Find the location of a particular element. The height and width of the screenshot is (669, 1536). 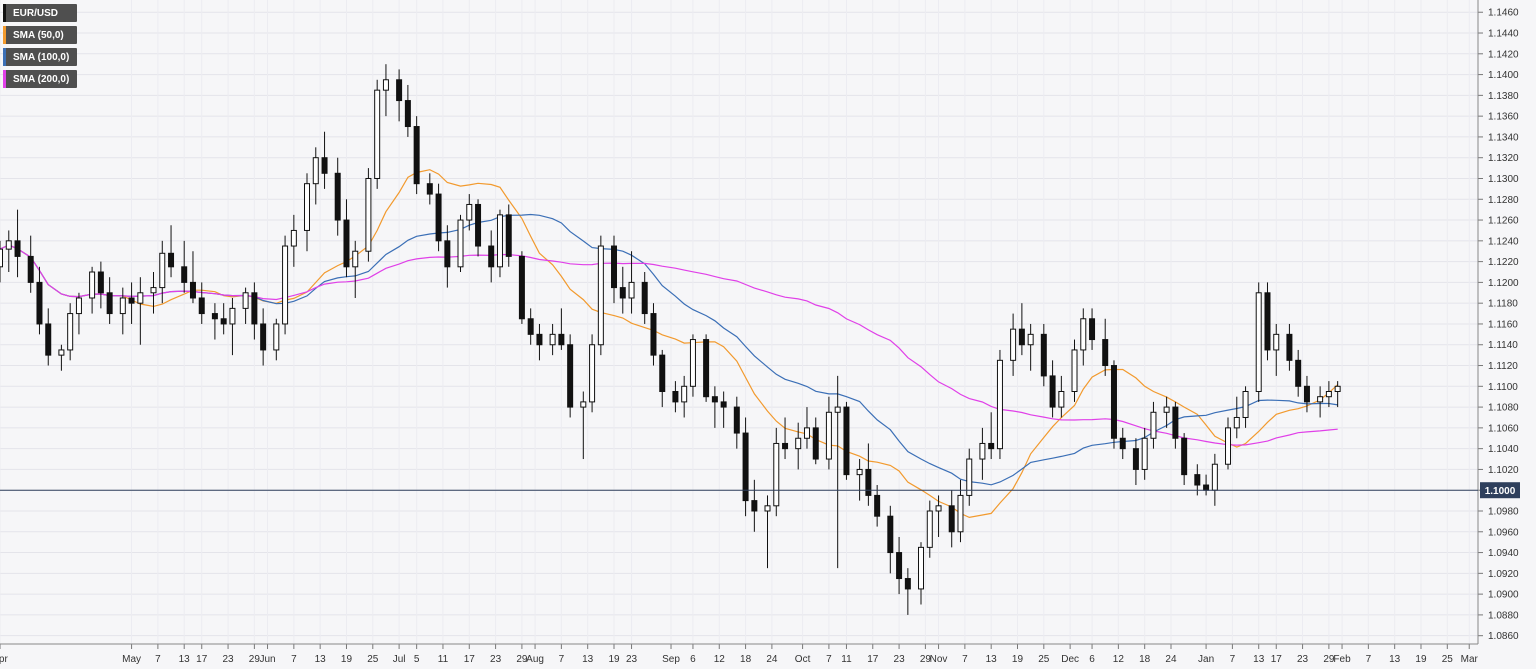

y-tick-label: 1.1320 is located at coordinates (1503, 158).